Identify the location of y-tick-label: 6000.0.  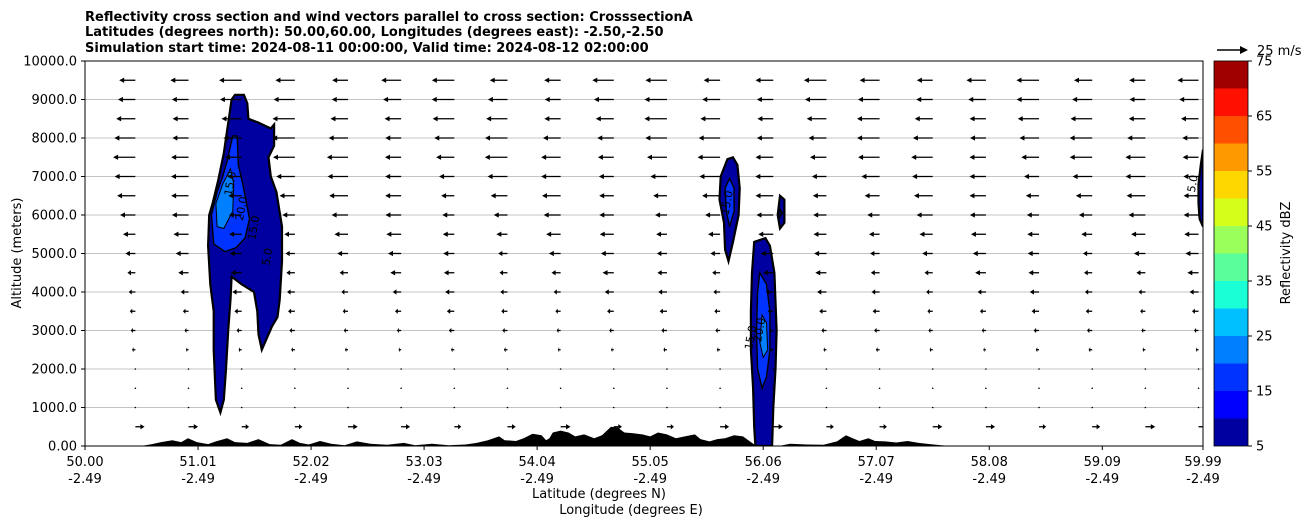
(55, 216).